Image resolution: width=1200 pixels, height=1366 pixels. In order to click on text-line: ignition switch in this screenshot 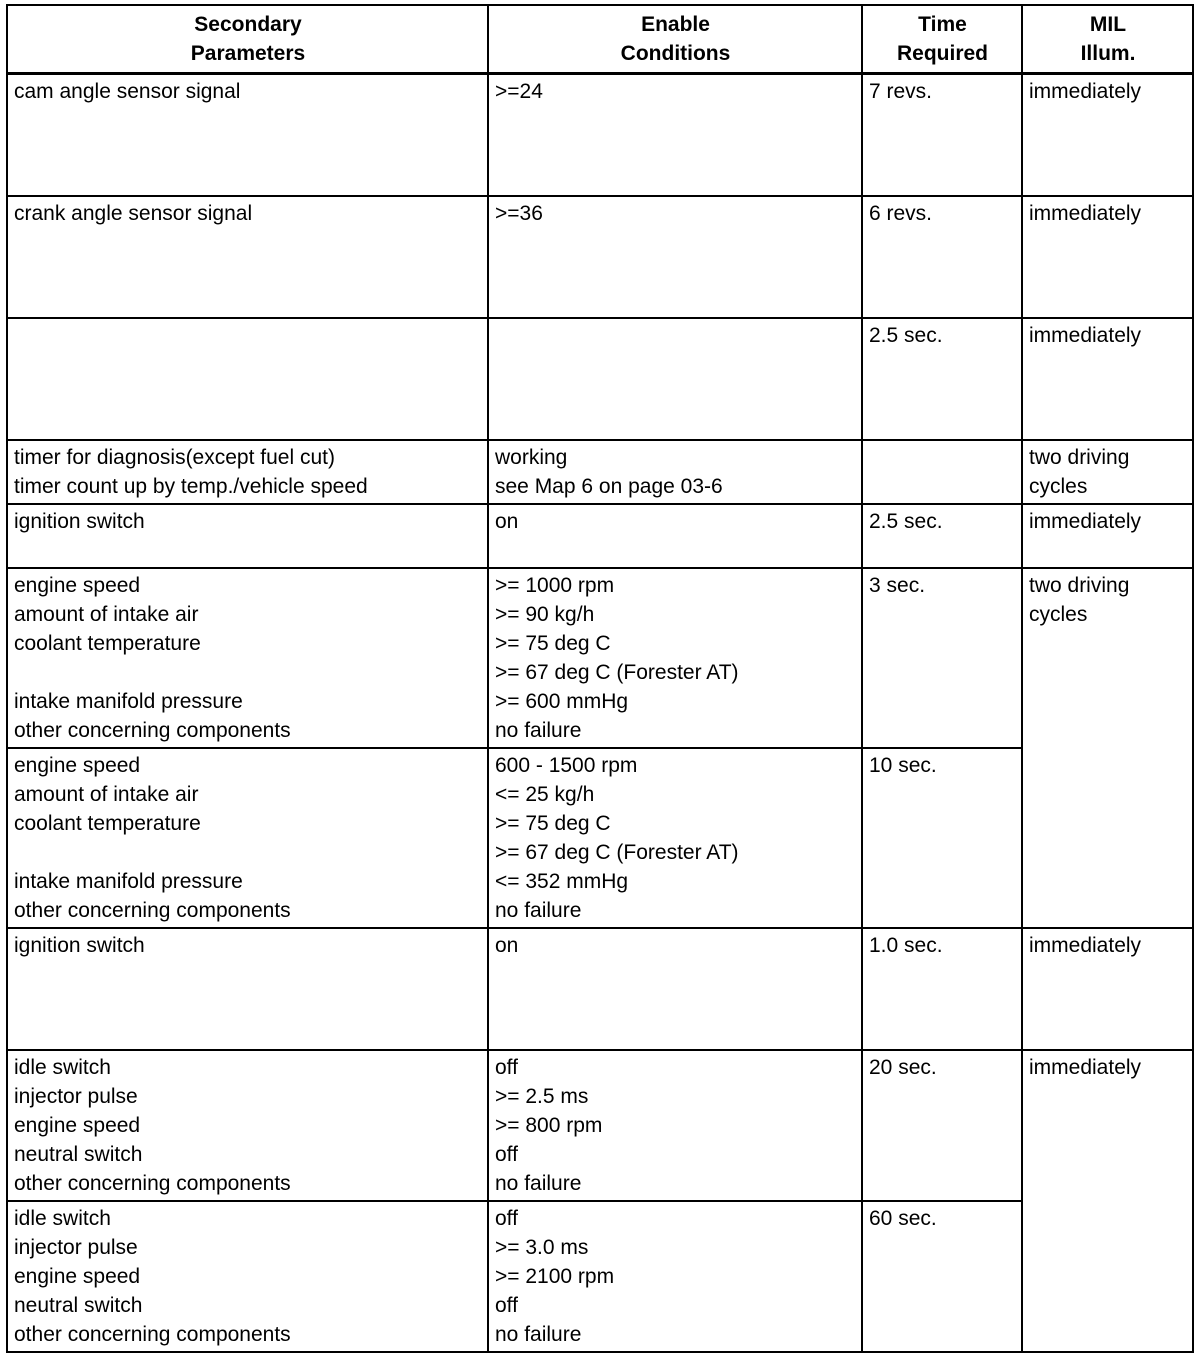, I will do `click(79, 521)`.